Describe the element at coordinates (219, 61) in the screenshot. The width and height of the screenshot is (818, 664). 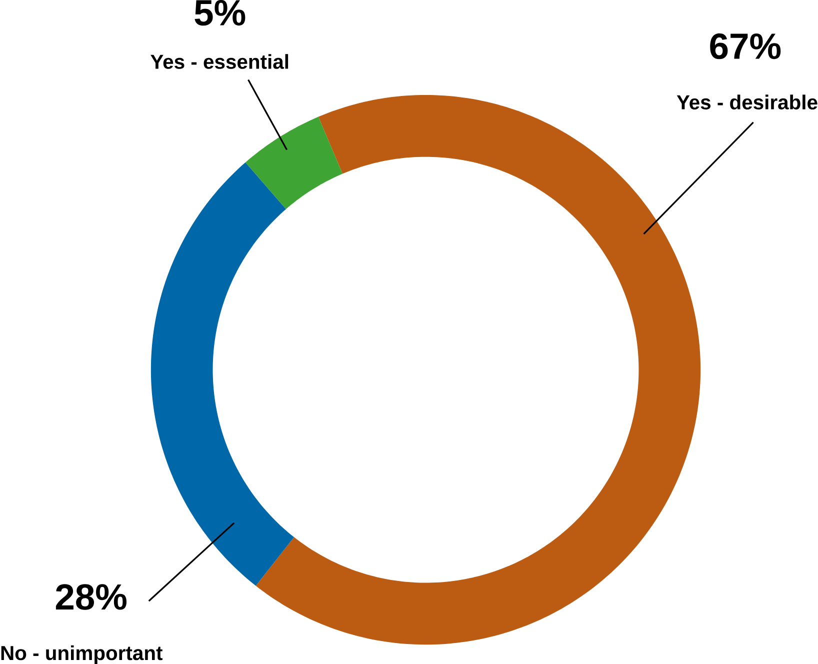
I see `slice-label: Yes - essential` at that location.